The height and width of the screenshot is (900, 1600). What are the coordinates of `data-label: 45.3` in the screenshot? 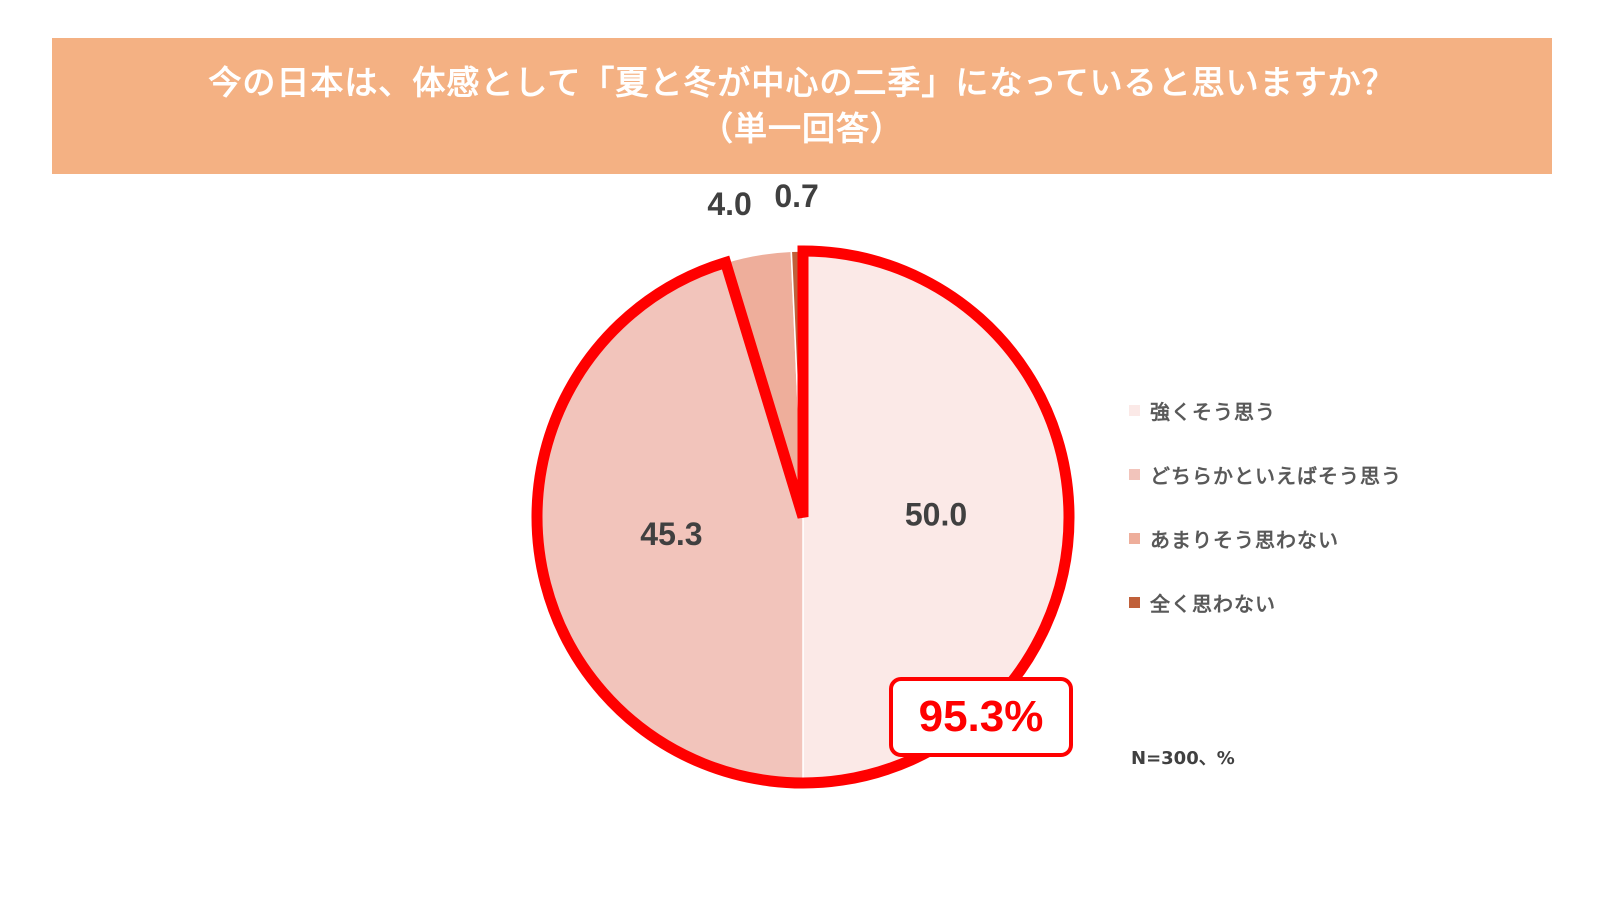 It's located at (671, 534).